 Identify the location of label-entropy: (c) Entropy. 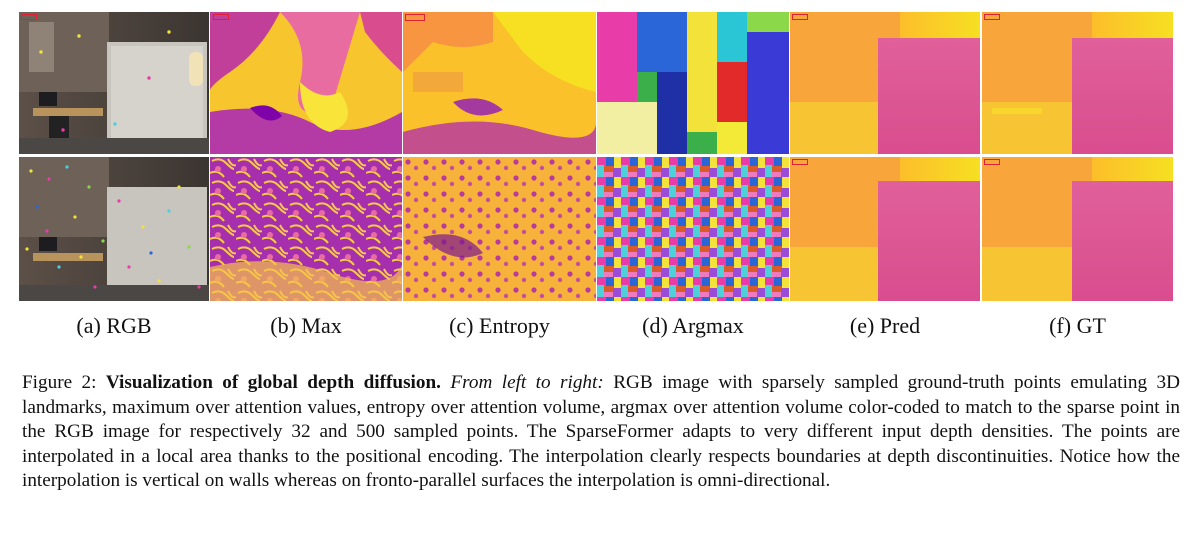
(499, 325).